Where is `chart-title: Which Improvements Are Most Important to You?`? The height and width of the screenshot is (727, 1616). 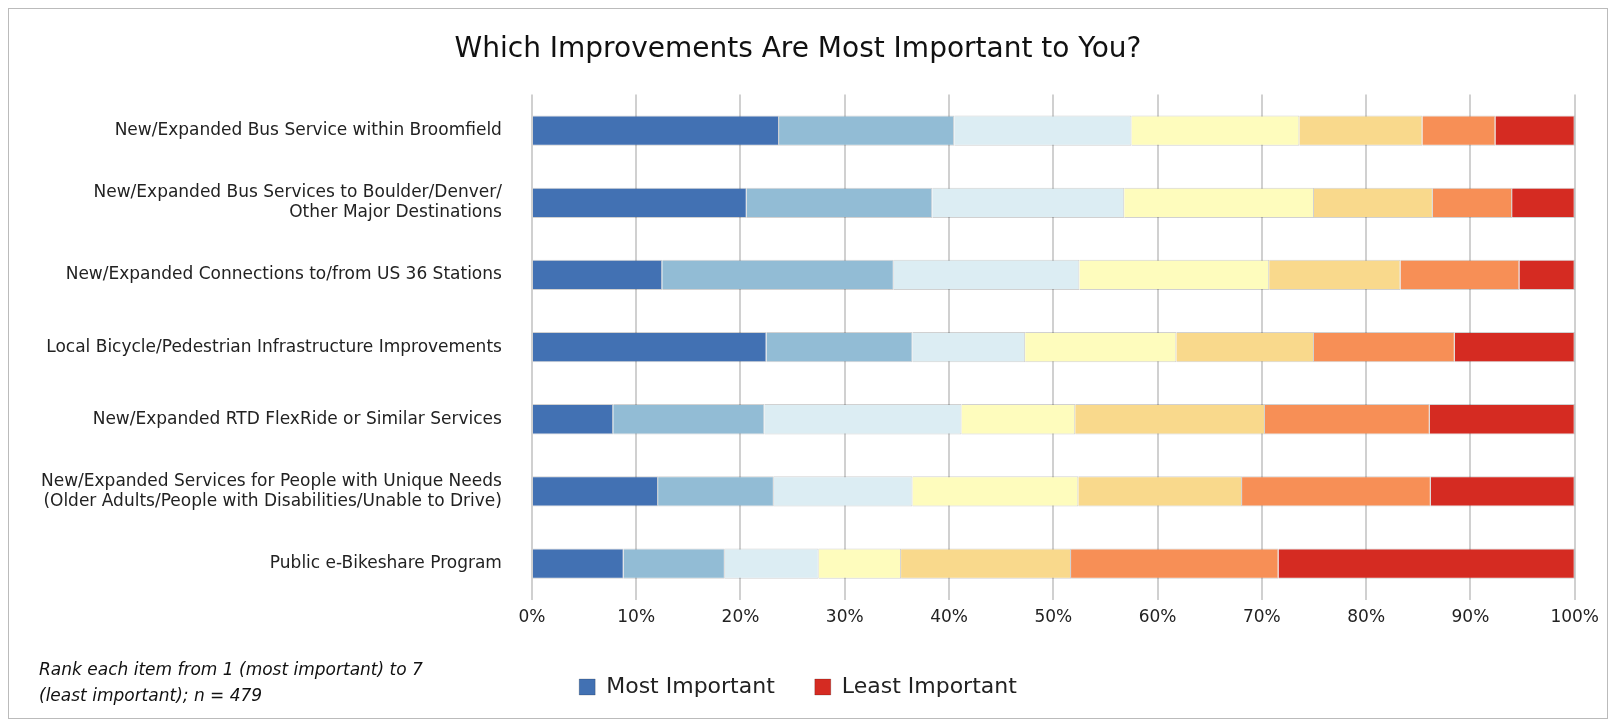
chart-title: Which Improvements Are Most Important to You? is located at coordinates (798, 48).